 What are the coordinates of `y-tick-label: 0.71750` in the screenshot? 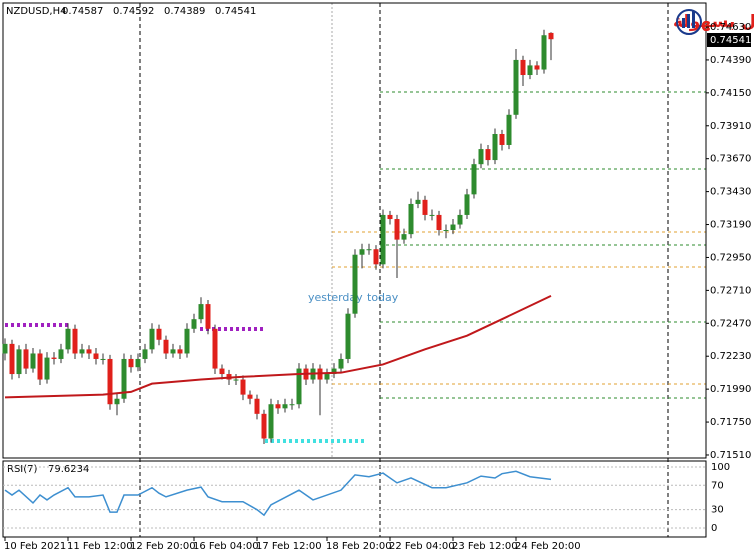 It's located at (730, 422).